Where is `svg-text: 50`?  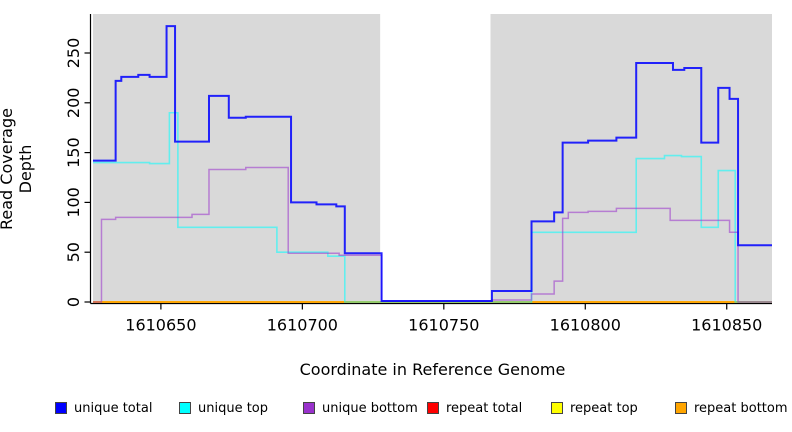
svg-text: 50 is located at coordinates (73, 252).